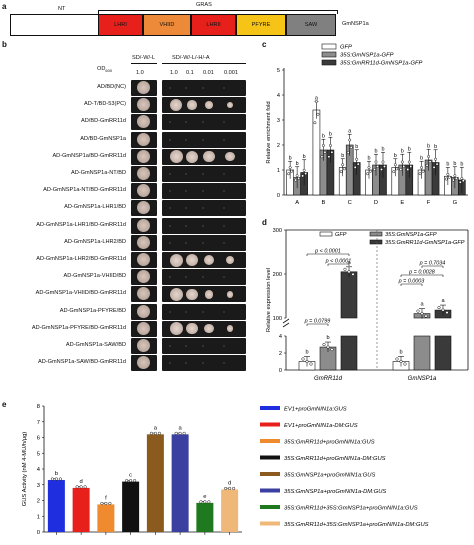 The image size is (474, 545). What do you see at coordinates (355, 24) in the screenshot?
I see `protein-name: GmNSP1a` at bounding box center [355, 24].